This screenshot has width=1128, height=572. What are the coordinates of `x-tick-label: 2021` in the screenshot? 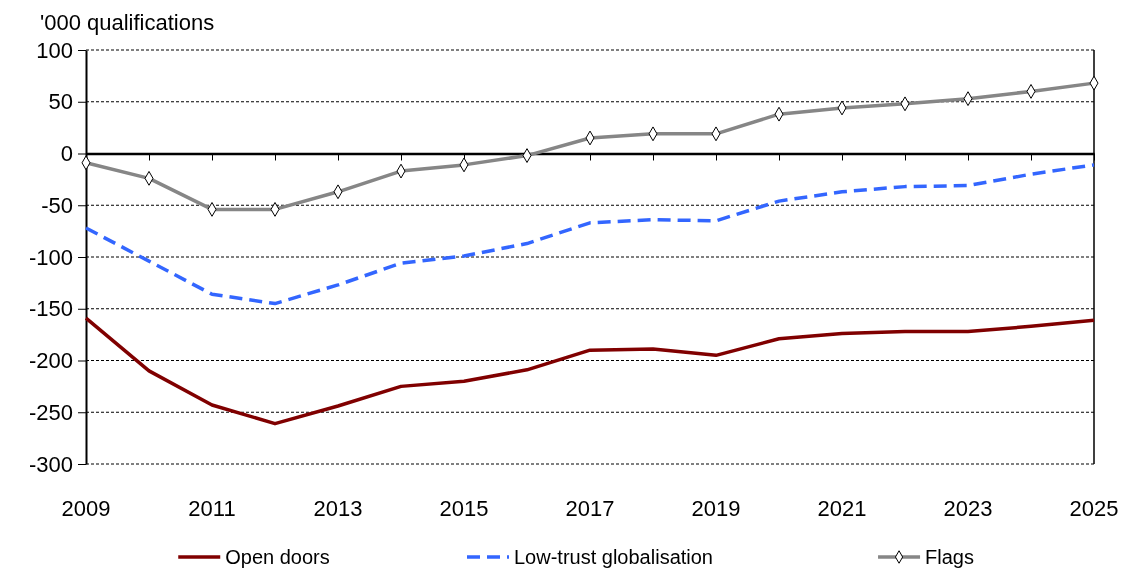 It's located at (842, 508).